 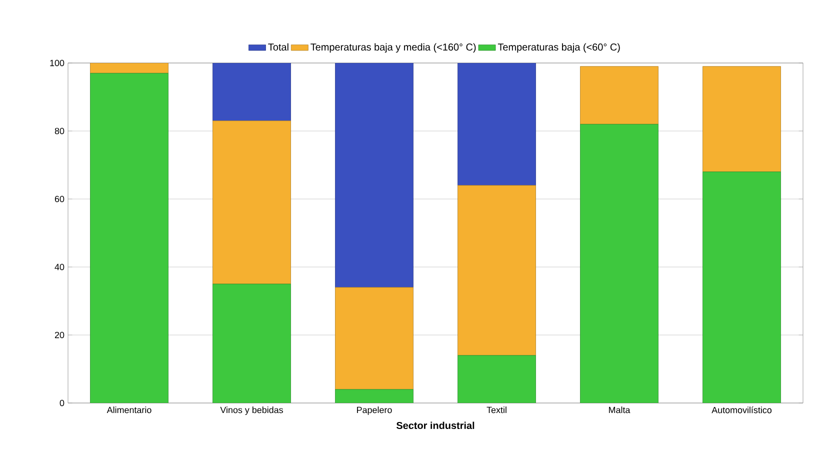 I want to click on legend-label: Temperaturas baja (<60° C), so click(x=559, y=48).